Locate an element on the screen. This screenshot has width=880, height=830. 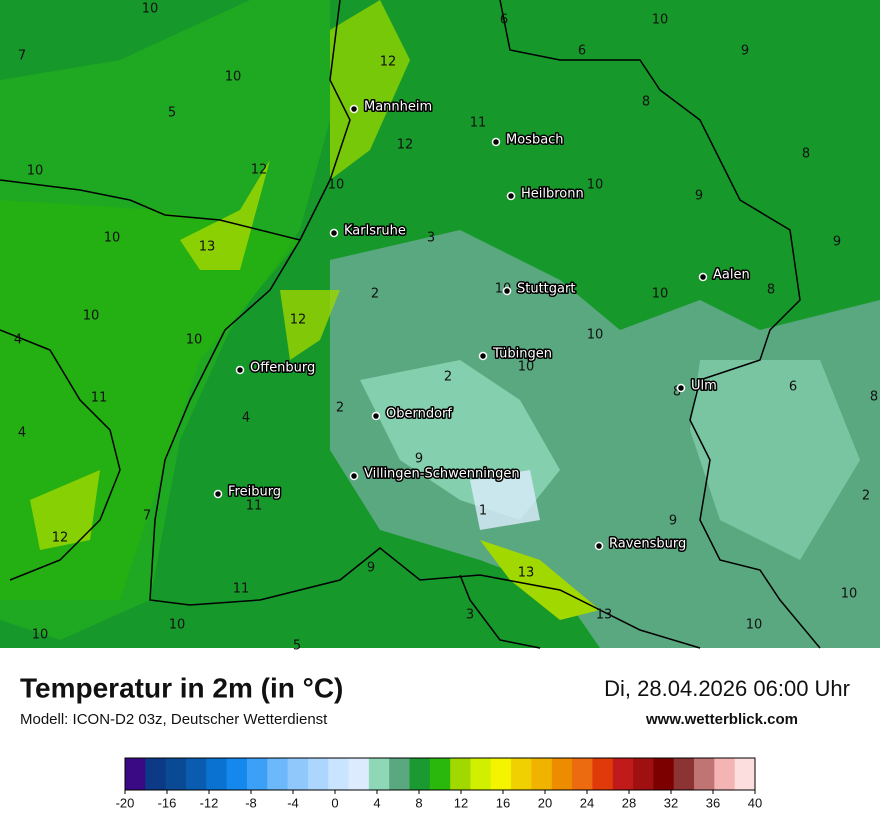
website: www.wetterblick.com is located at coordinates (721, 719).